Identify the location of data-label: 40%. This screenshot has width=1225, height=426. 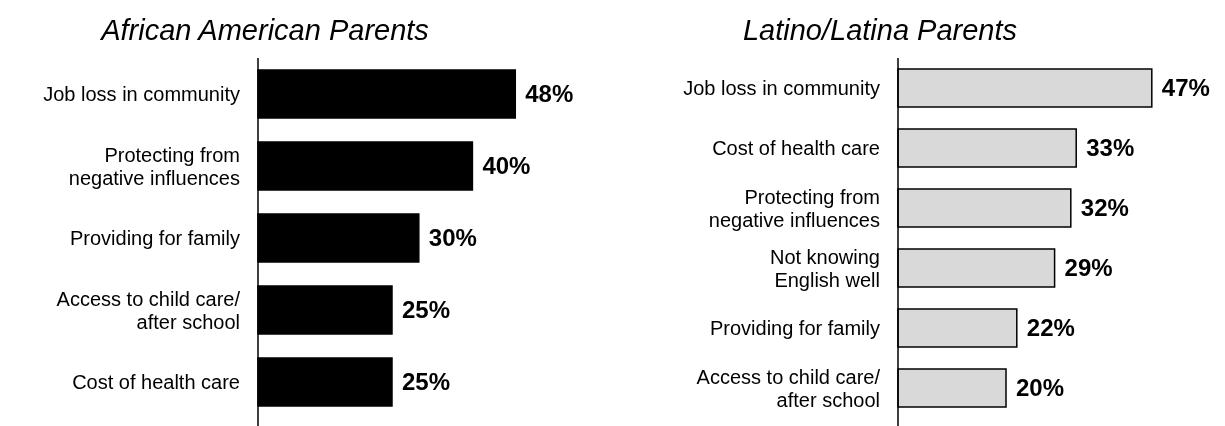
(506, 166).